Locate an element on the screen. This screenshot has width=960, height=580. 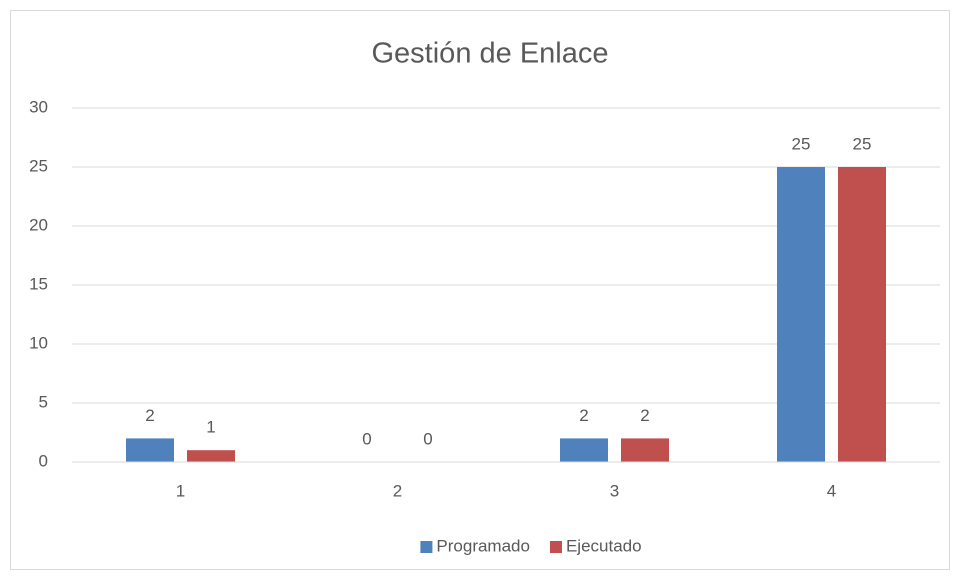
y-tick-label: 5 is located at coordinates (43, 401).